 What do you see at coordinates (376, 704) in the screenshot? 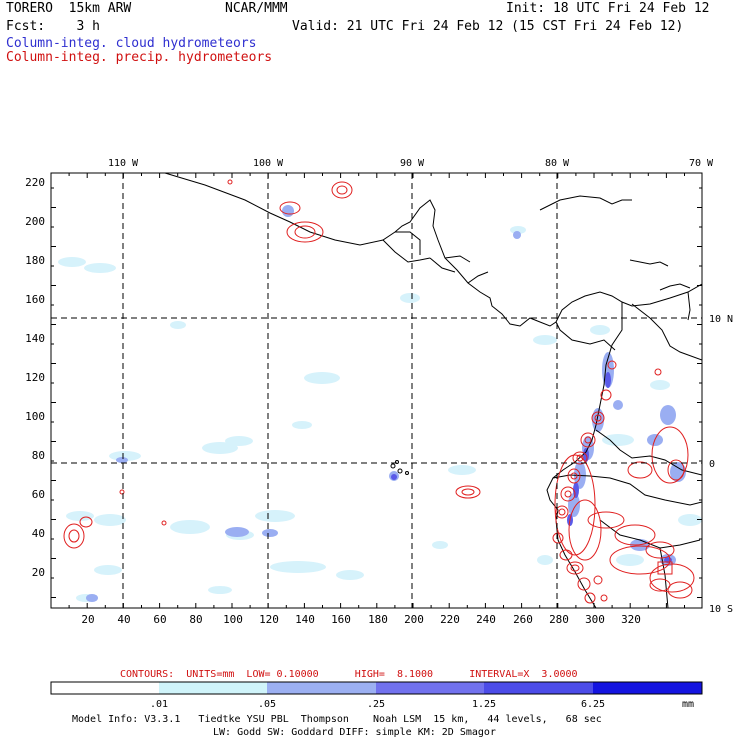
I see `colorbar-label: .25` at bounding box center [376, 704].